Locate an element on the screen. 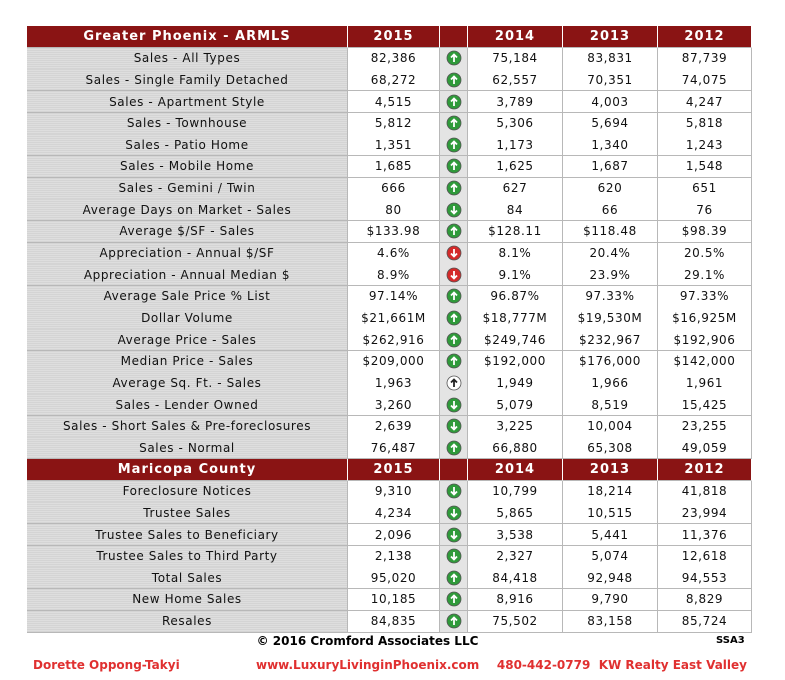 Image resolution: width=785 pixels, height=680 pixels. value: 3,538 is located at coordinates (515, 535).